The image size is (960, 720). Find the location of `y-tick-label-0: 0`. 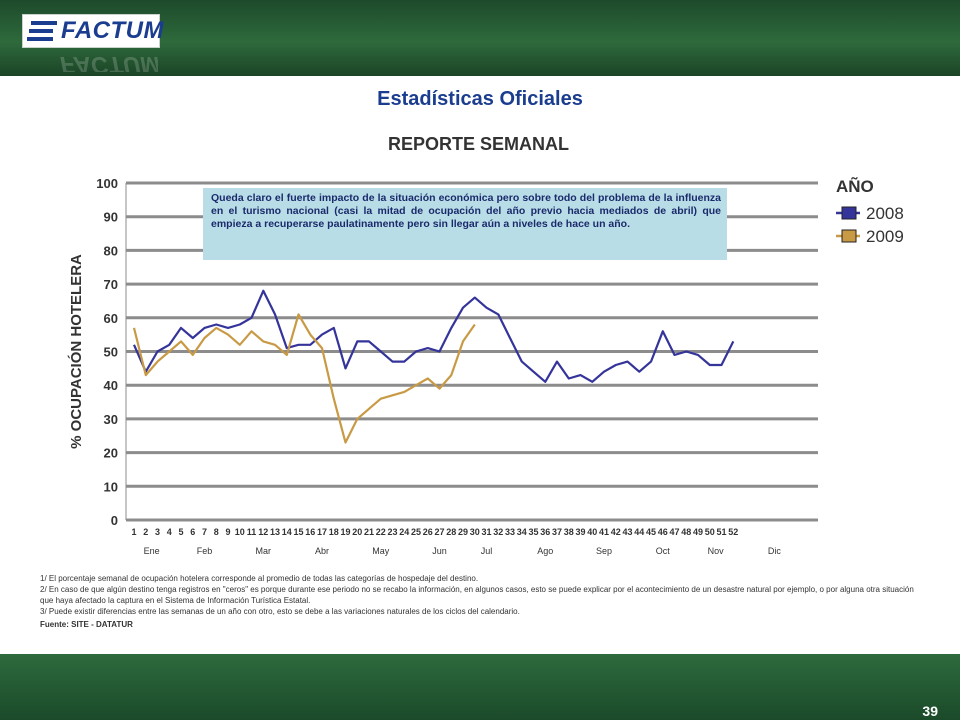

y-tick-label-0: 0 is located at coordinates (114, 520).